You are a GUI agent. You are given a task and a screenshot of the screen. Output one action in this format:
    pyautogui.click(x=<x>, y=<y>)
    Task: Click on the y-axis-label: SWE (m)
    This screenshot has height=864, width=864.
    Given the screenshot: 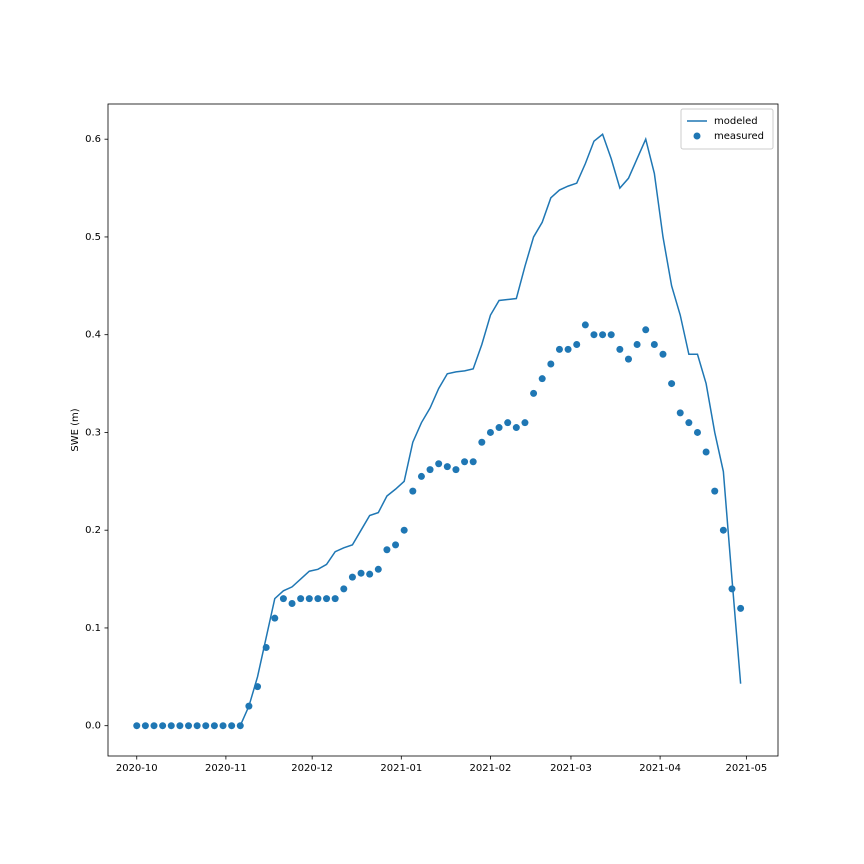 What is the action you would take?
    pyautogui.click(x=75, y=429)
    